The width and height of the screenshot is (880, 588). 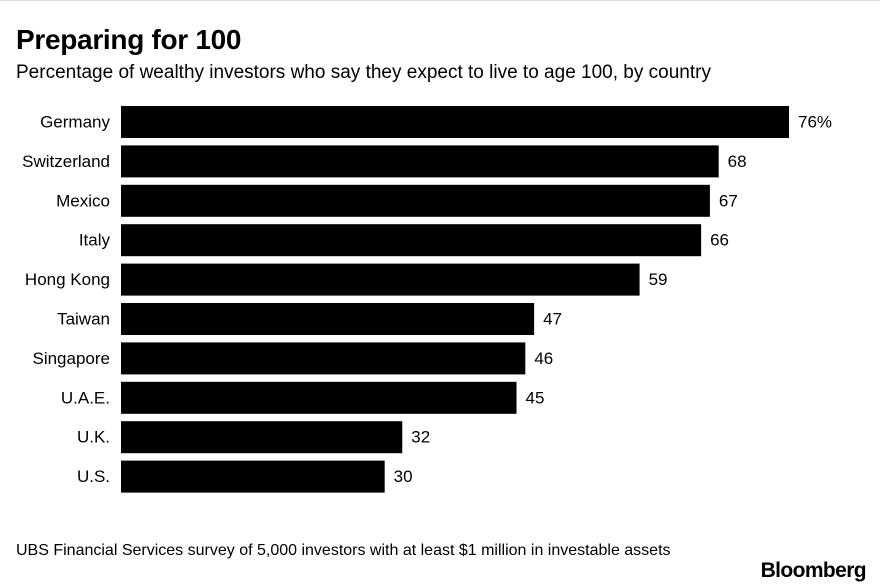 I want to click on category-label: U.A.E., so click(x=85, y=397).